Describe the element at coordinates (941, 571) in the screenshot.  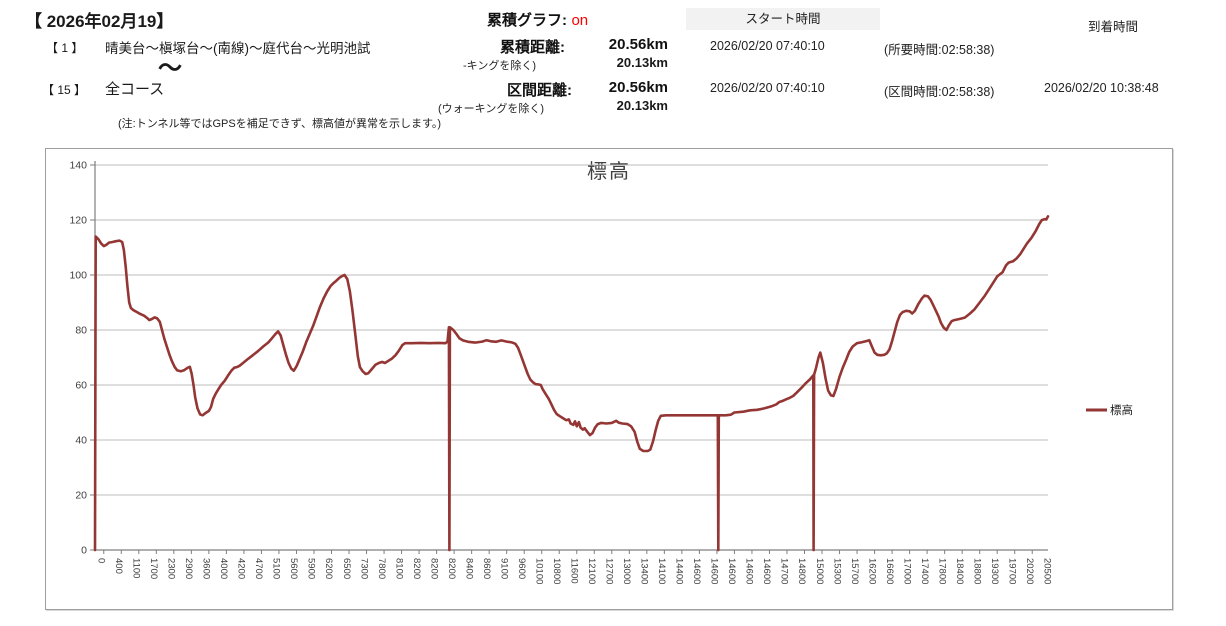
I see `x-tick-label: 17800` at that location.